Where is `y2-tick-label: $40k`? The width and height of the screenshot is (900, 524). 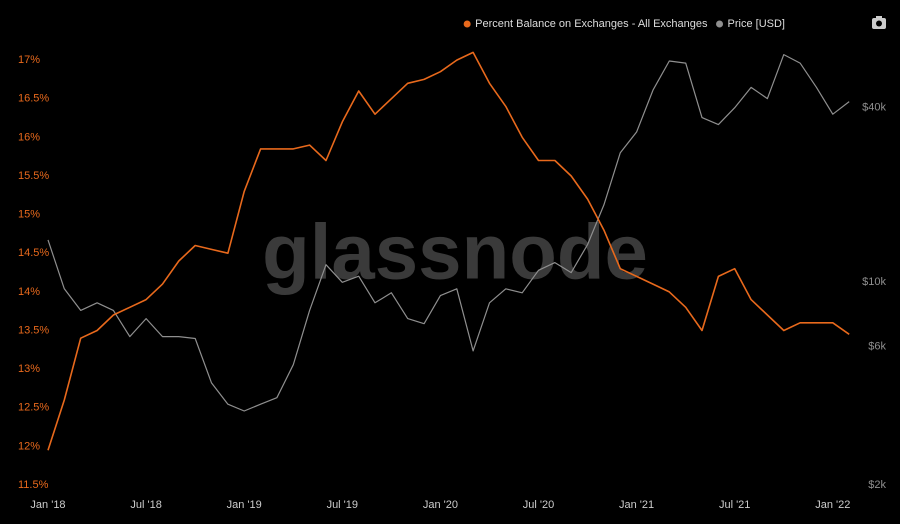
y2-tick-label: $40k is located at coordinates (874, 108).